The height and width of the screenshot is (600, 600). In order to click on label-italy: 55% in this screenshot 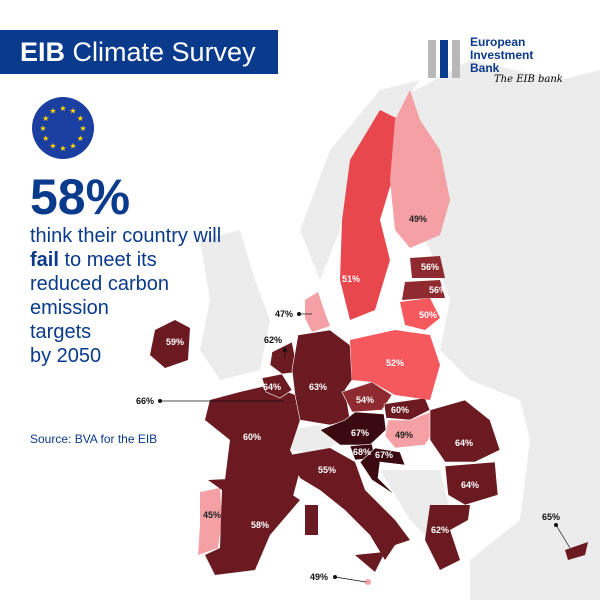, I will do `click(327, 470)`.